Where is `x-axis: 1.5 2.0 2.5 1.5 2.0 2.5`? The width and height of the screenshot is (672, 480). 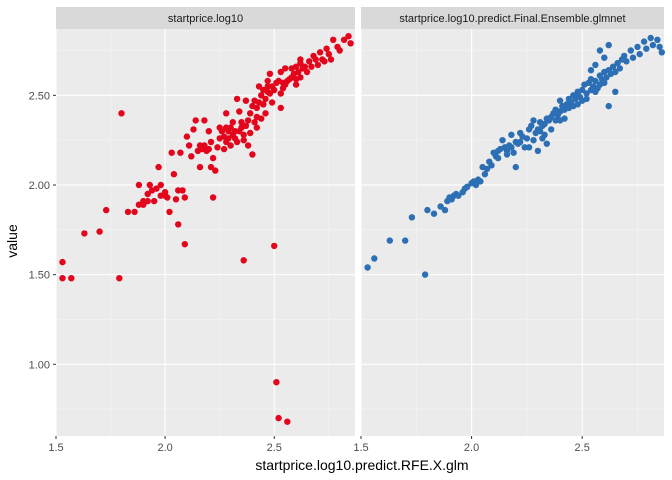
x-axis: 1.5 2.0 2.5 1.5 2.0 2.5 is located at coordinates (319, 445).